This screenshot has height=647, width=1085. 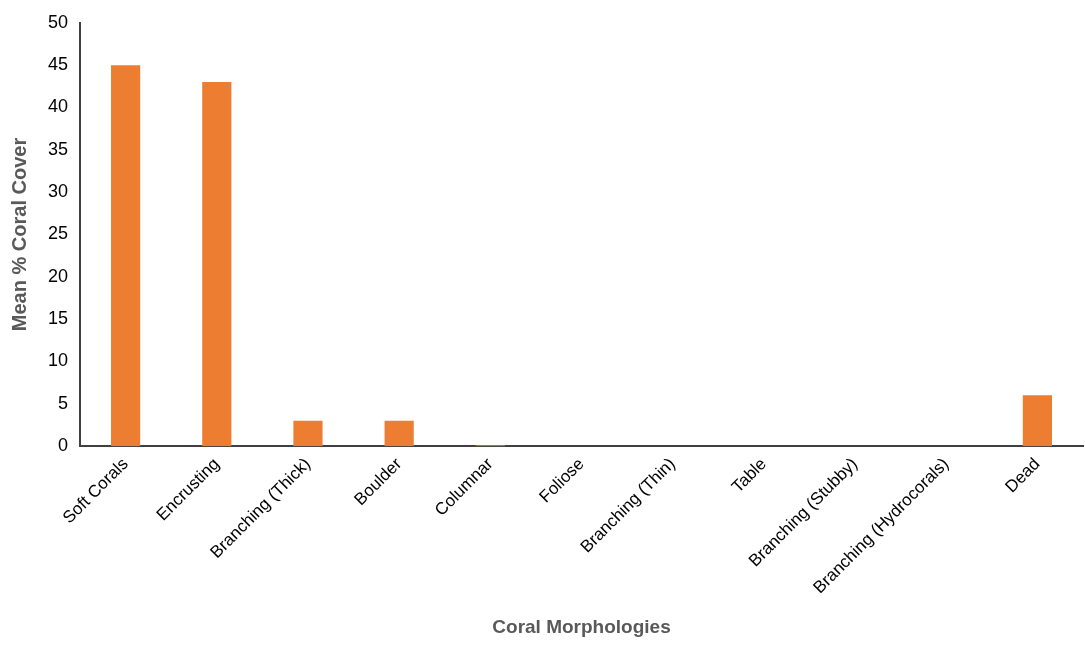 What do you see at coordinates (581, 626) in the screenshot?
I see `x-axis-title: Coral Morphologies` at bounding box center [581, 626].